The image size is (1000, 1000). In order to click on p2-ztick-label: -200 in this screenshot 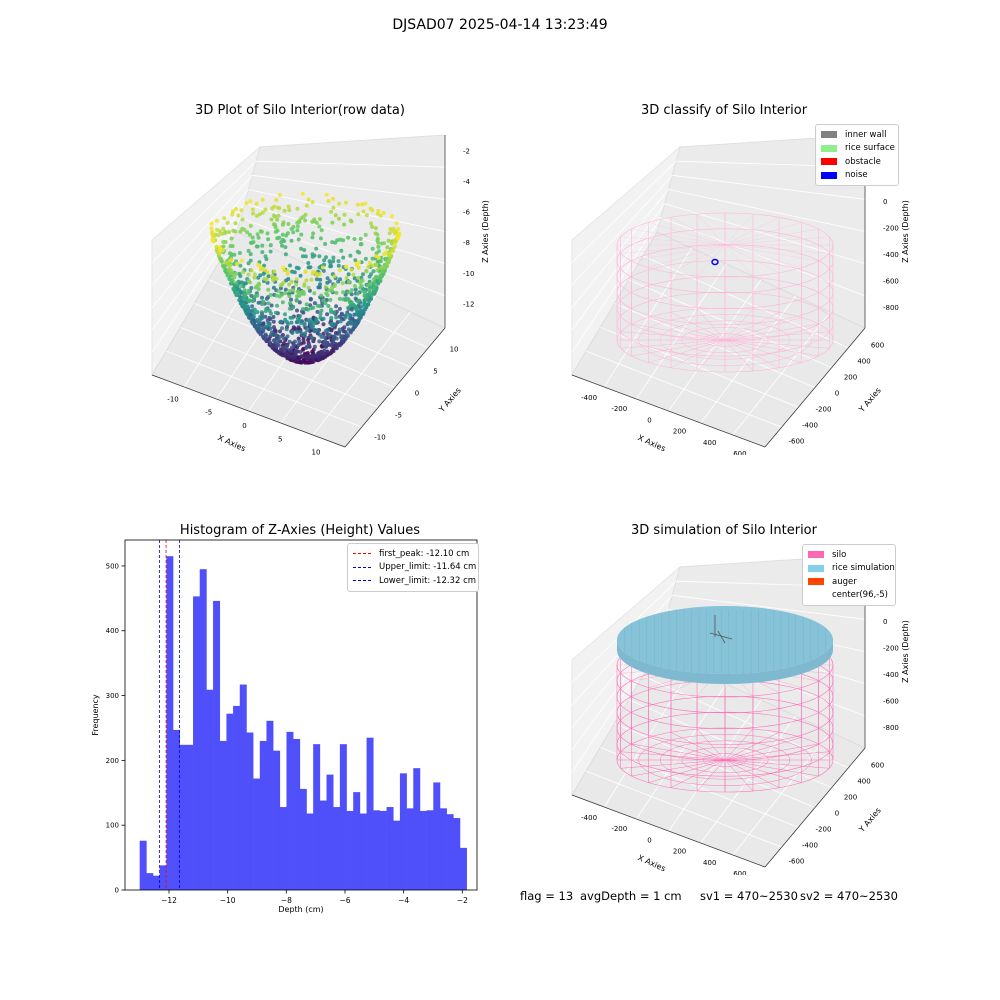, I will do `click(891, 229)`.